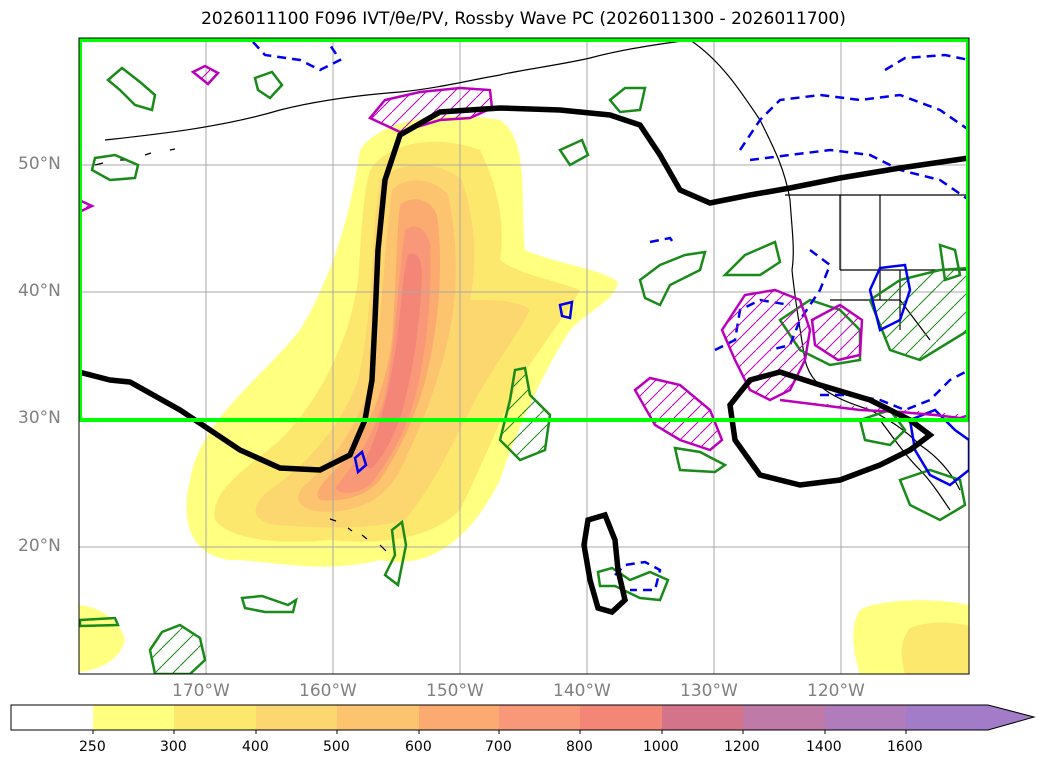 The width and height of the screenshot is (1047, 767). What do you see at coordinates (397, 90) in the screenshot?
I see `alaska-coast` at bounding box center [397, 90].